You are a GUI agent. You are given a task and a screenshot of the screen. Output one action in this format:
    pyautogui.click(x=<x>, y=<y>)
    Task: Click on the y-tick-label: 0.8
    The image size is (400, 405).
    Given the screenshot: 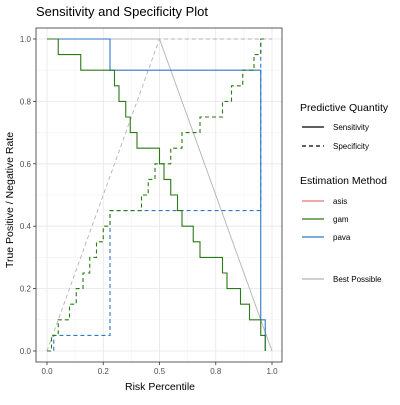 What is the action you would take?
    pyautogui.click(x=26, y=101)
    